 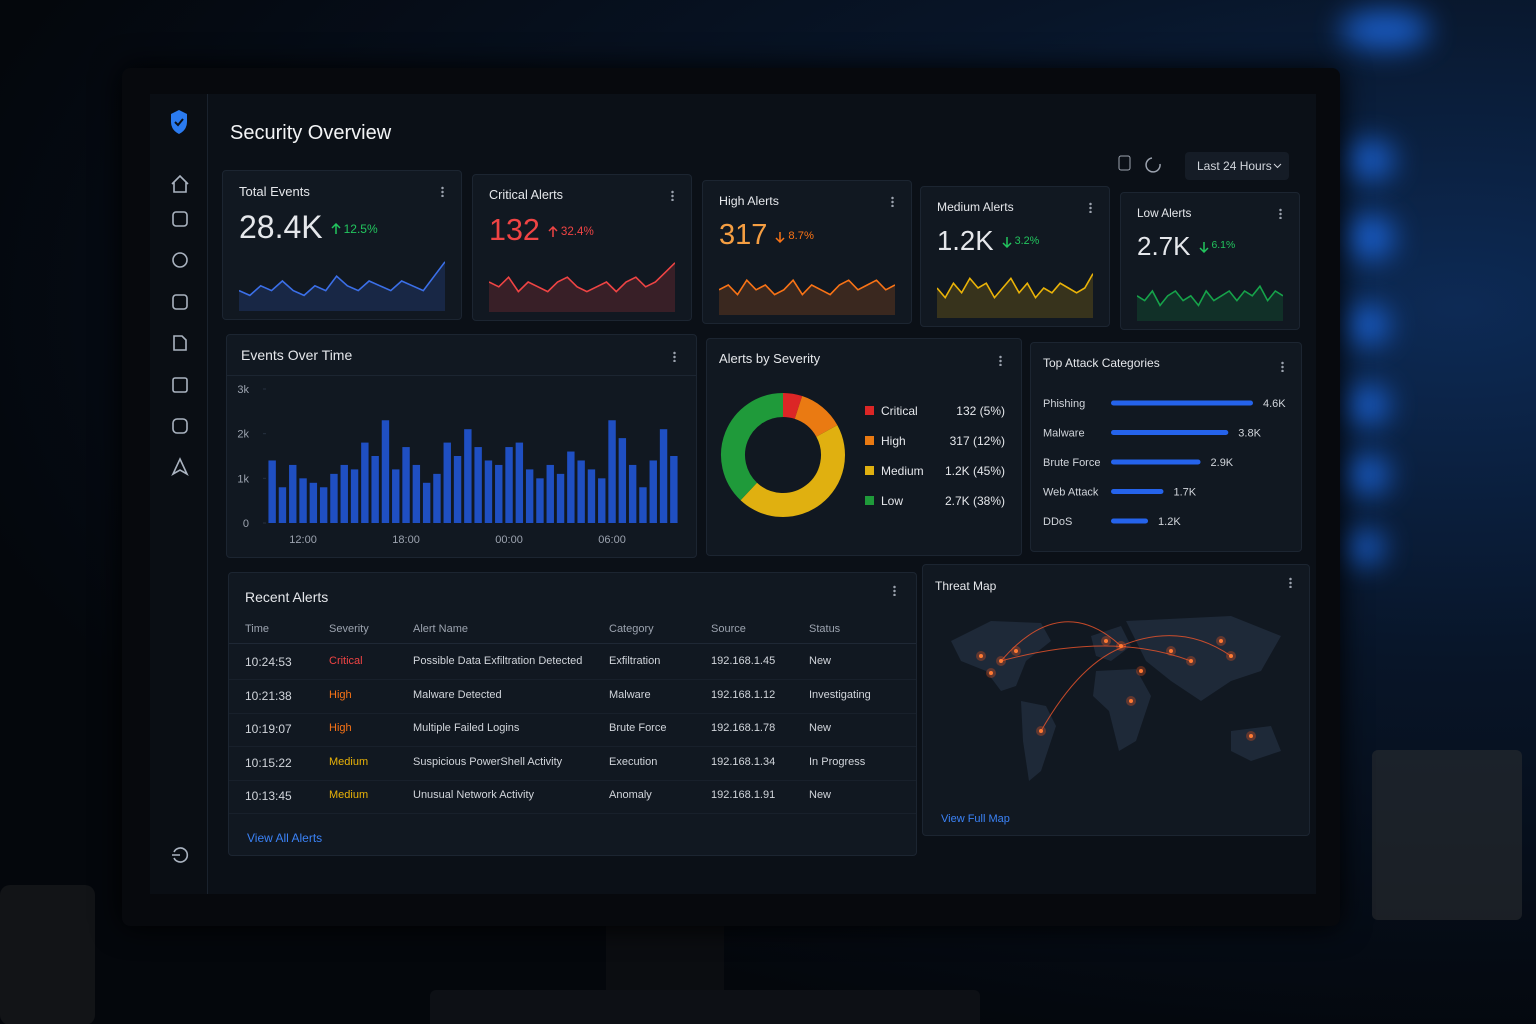 What do you see at coordinates (461, 375) in the screenshot?
I see `divider` at bounding box center [461, 375].